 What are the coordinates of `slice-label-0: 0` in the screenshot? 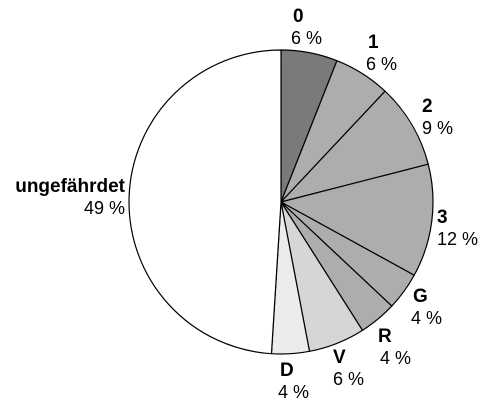 It's located at (298, 16).